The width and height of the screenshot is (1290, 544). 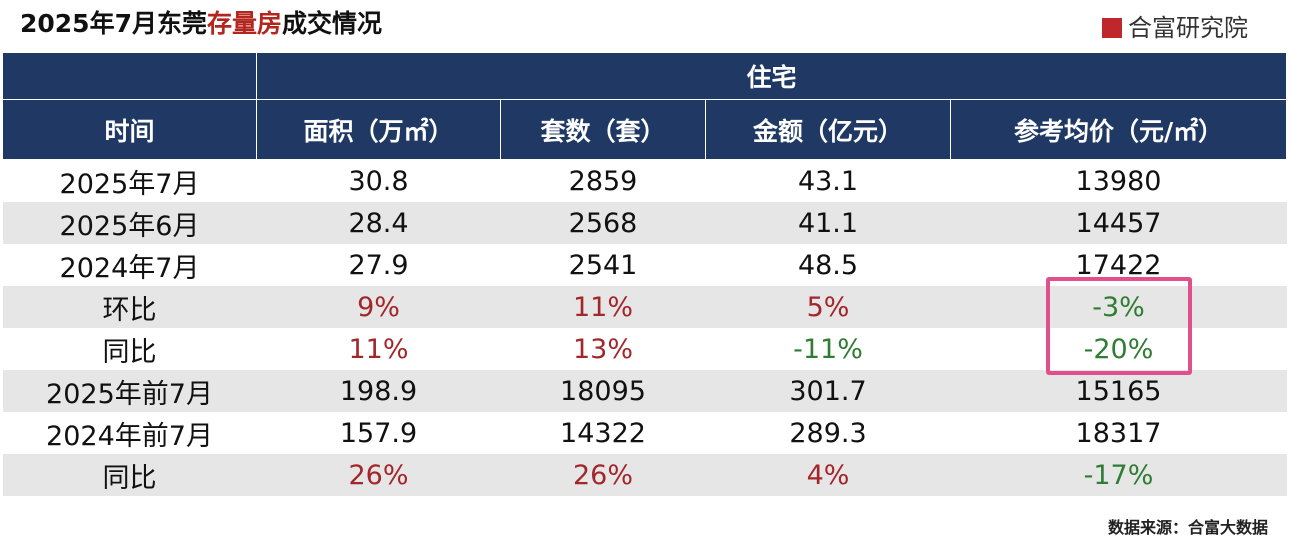 I want to click on cell: 13980, so click(x=1118, y=181).